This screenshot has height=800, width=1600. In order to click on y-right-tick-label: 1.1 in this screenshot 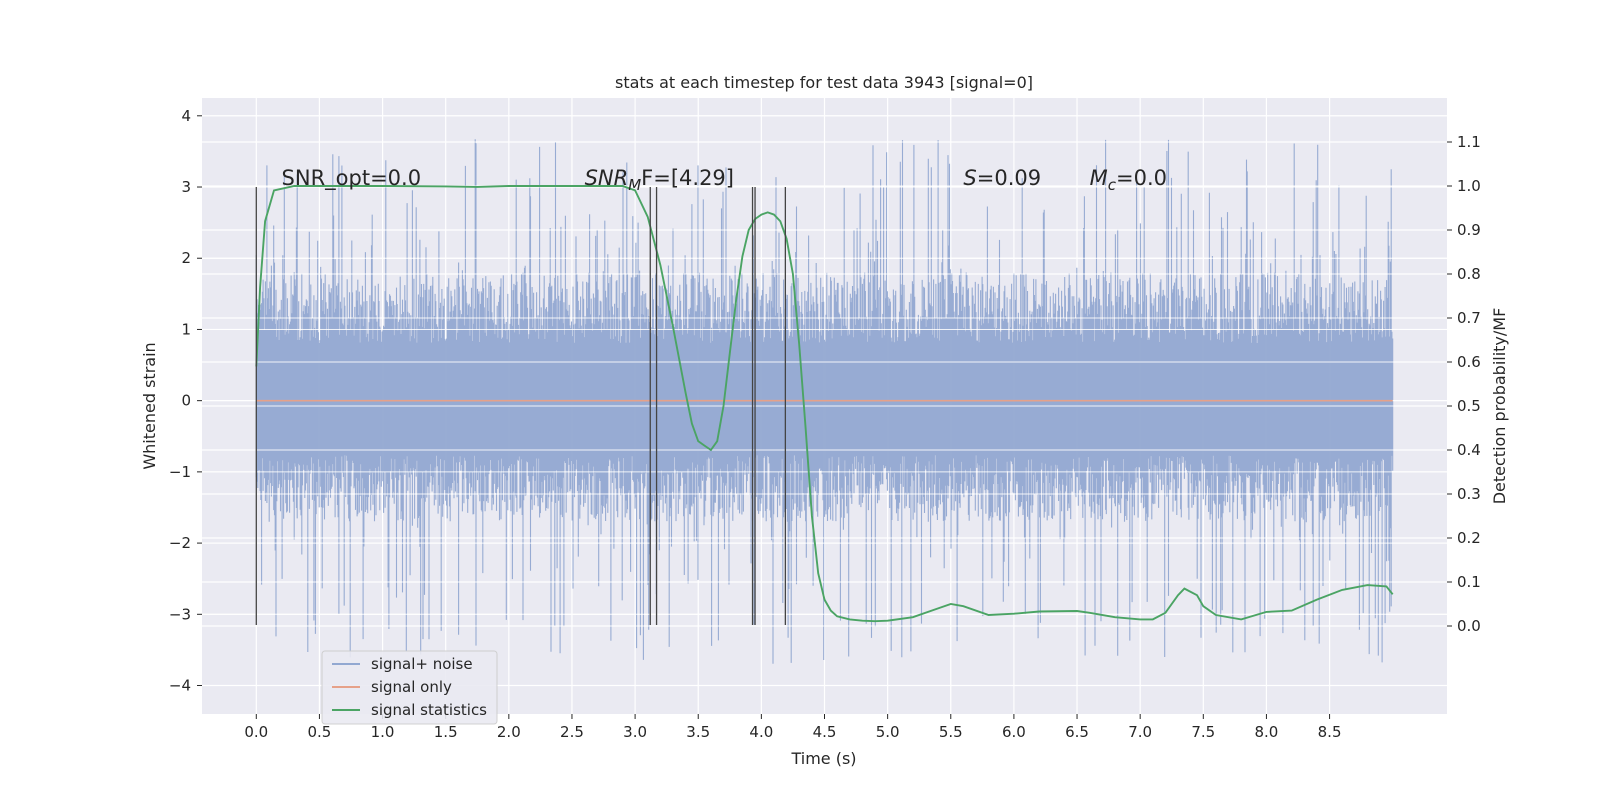, I will do `click(1469, 142)`.